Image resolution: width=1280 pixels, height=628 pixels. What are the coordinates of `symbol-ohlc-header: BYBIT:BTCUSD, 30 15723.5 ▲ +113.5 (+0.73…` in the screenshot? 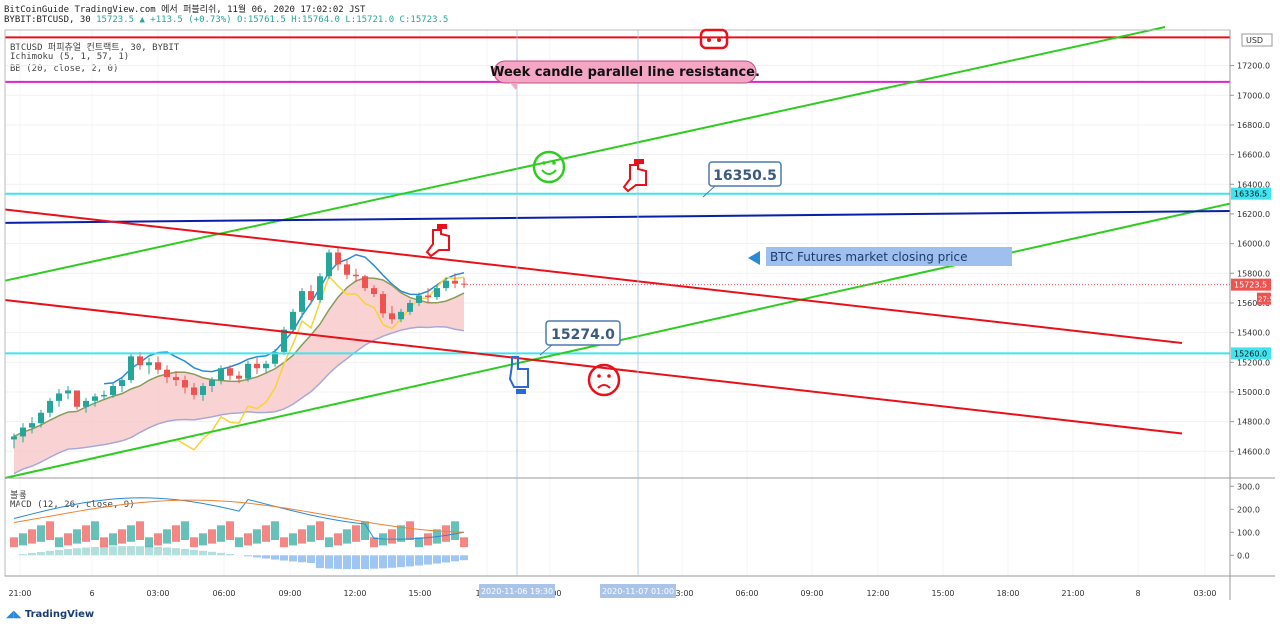 It's located at (226, 20).